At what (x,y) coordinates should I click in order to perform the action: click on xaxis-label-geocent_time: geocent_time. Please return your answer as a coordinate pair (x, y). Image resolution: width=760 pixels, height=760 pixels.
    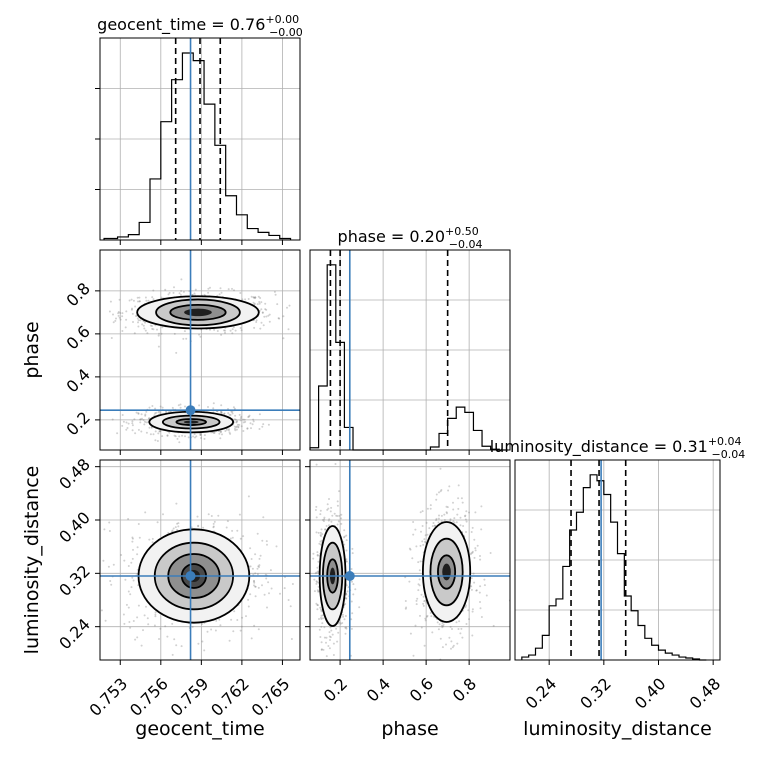
    Looking at the image, I should click on (199, 729).